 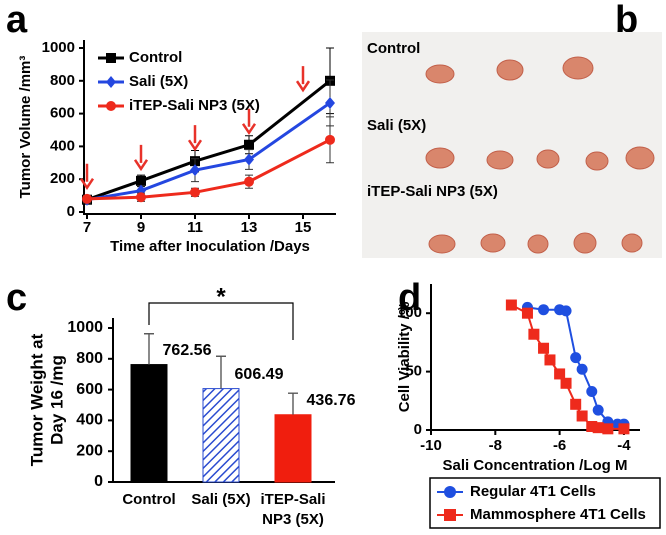 What do you see at coordinates (396, 125) in the screenshot?
I see `photo-label: Sali (5X)` at bounding box center [396, 125].